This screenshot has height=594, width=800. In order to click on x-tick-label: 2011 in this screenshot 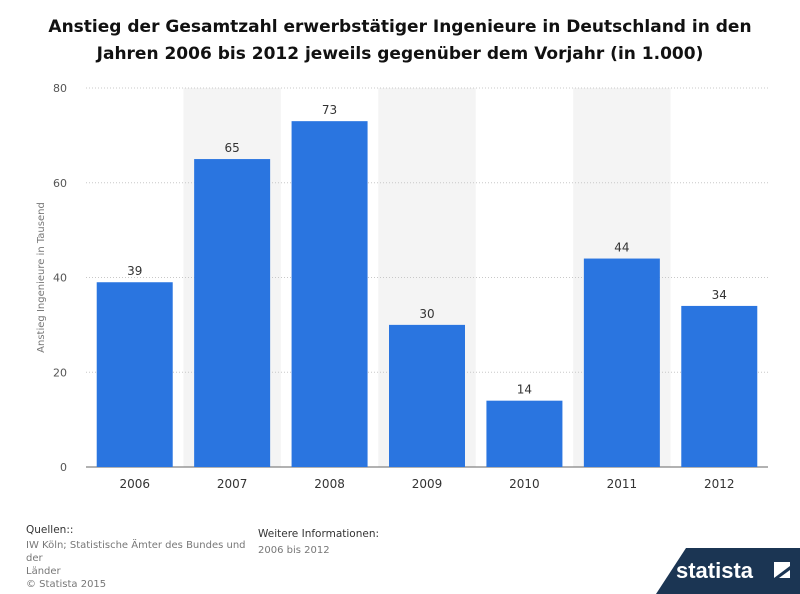, I will do `click(622, 484)`.